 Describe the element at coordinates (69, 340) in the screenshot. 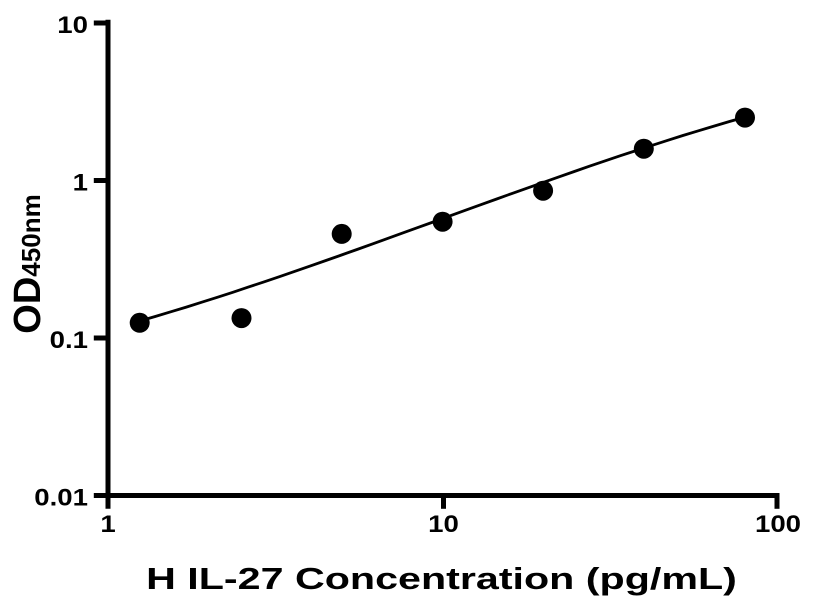

I see `svg-text: 0.1` at that location.